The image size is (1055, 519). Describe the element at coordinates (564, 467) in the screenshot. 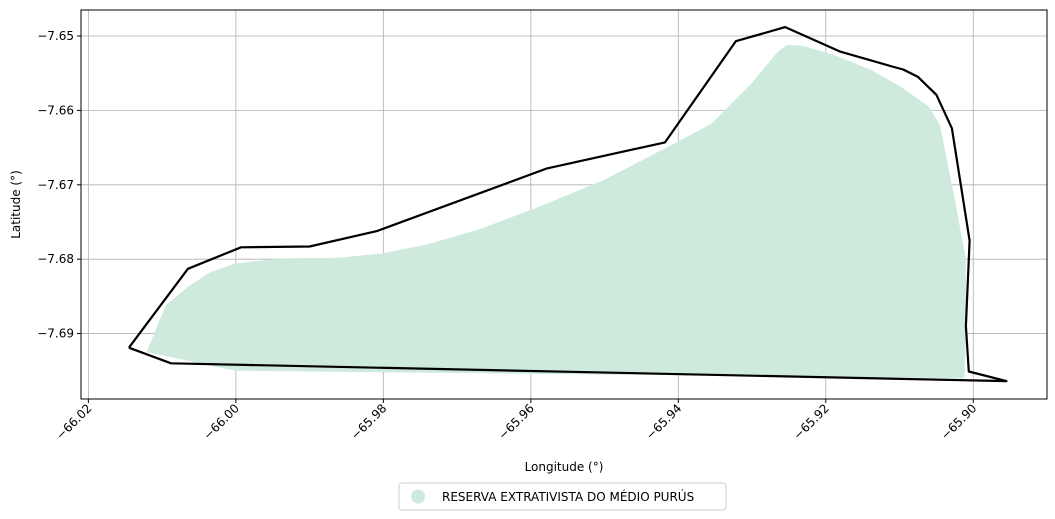

I see `x-axis-label: Longitude (°)` at that location.